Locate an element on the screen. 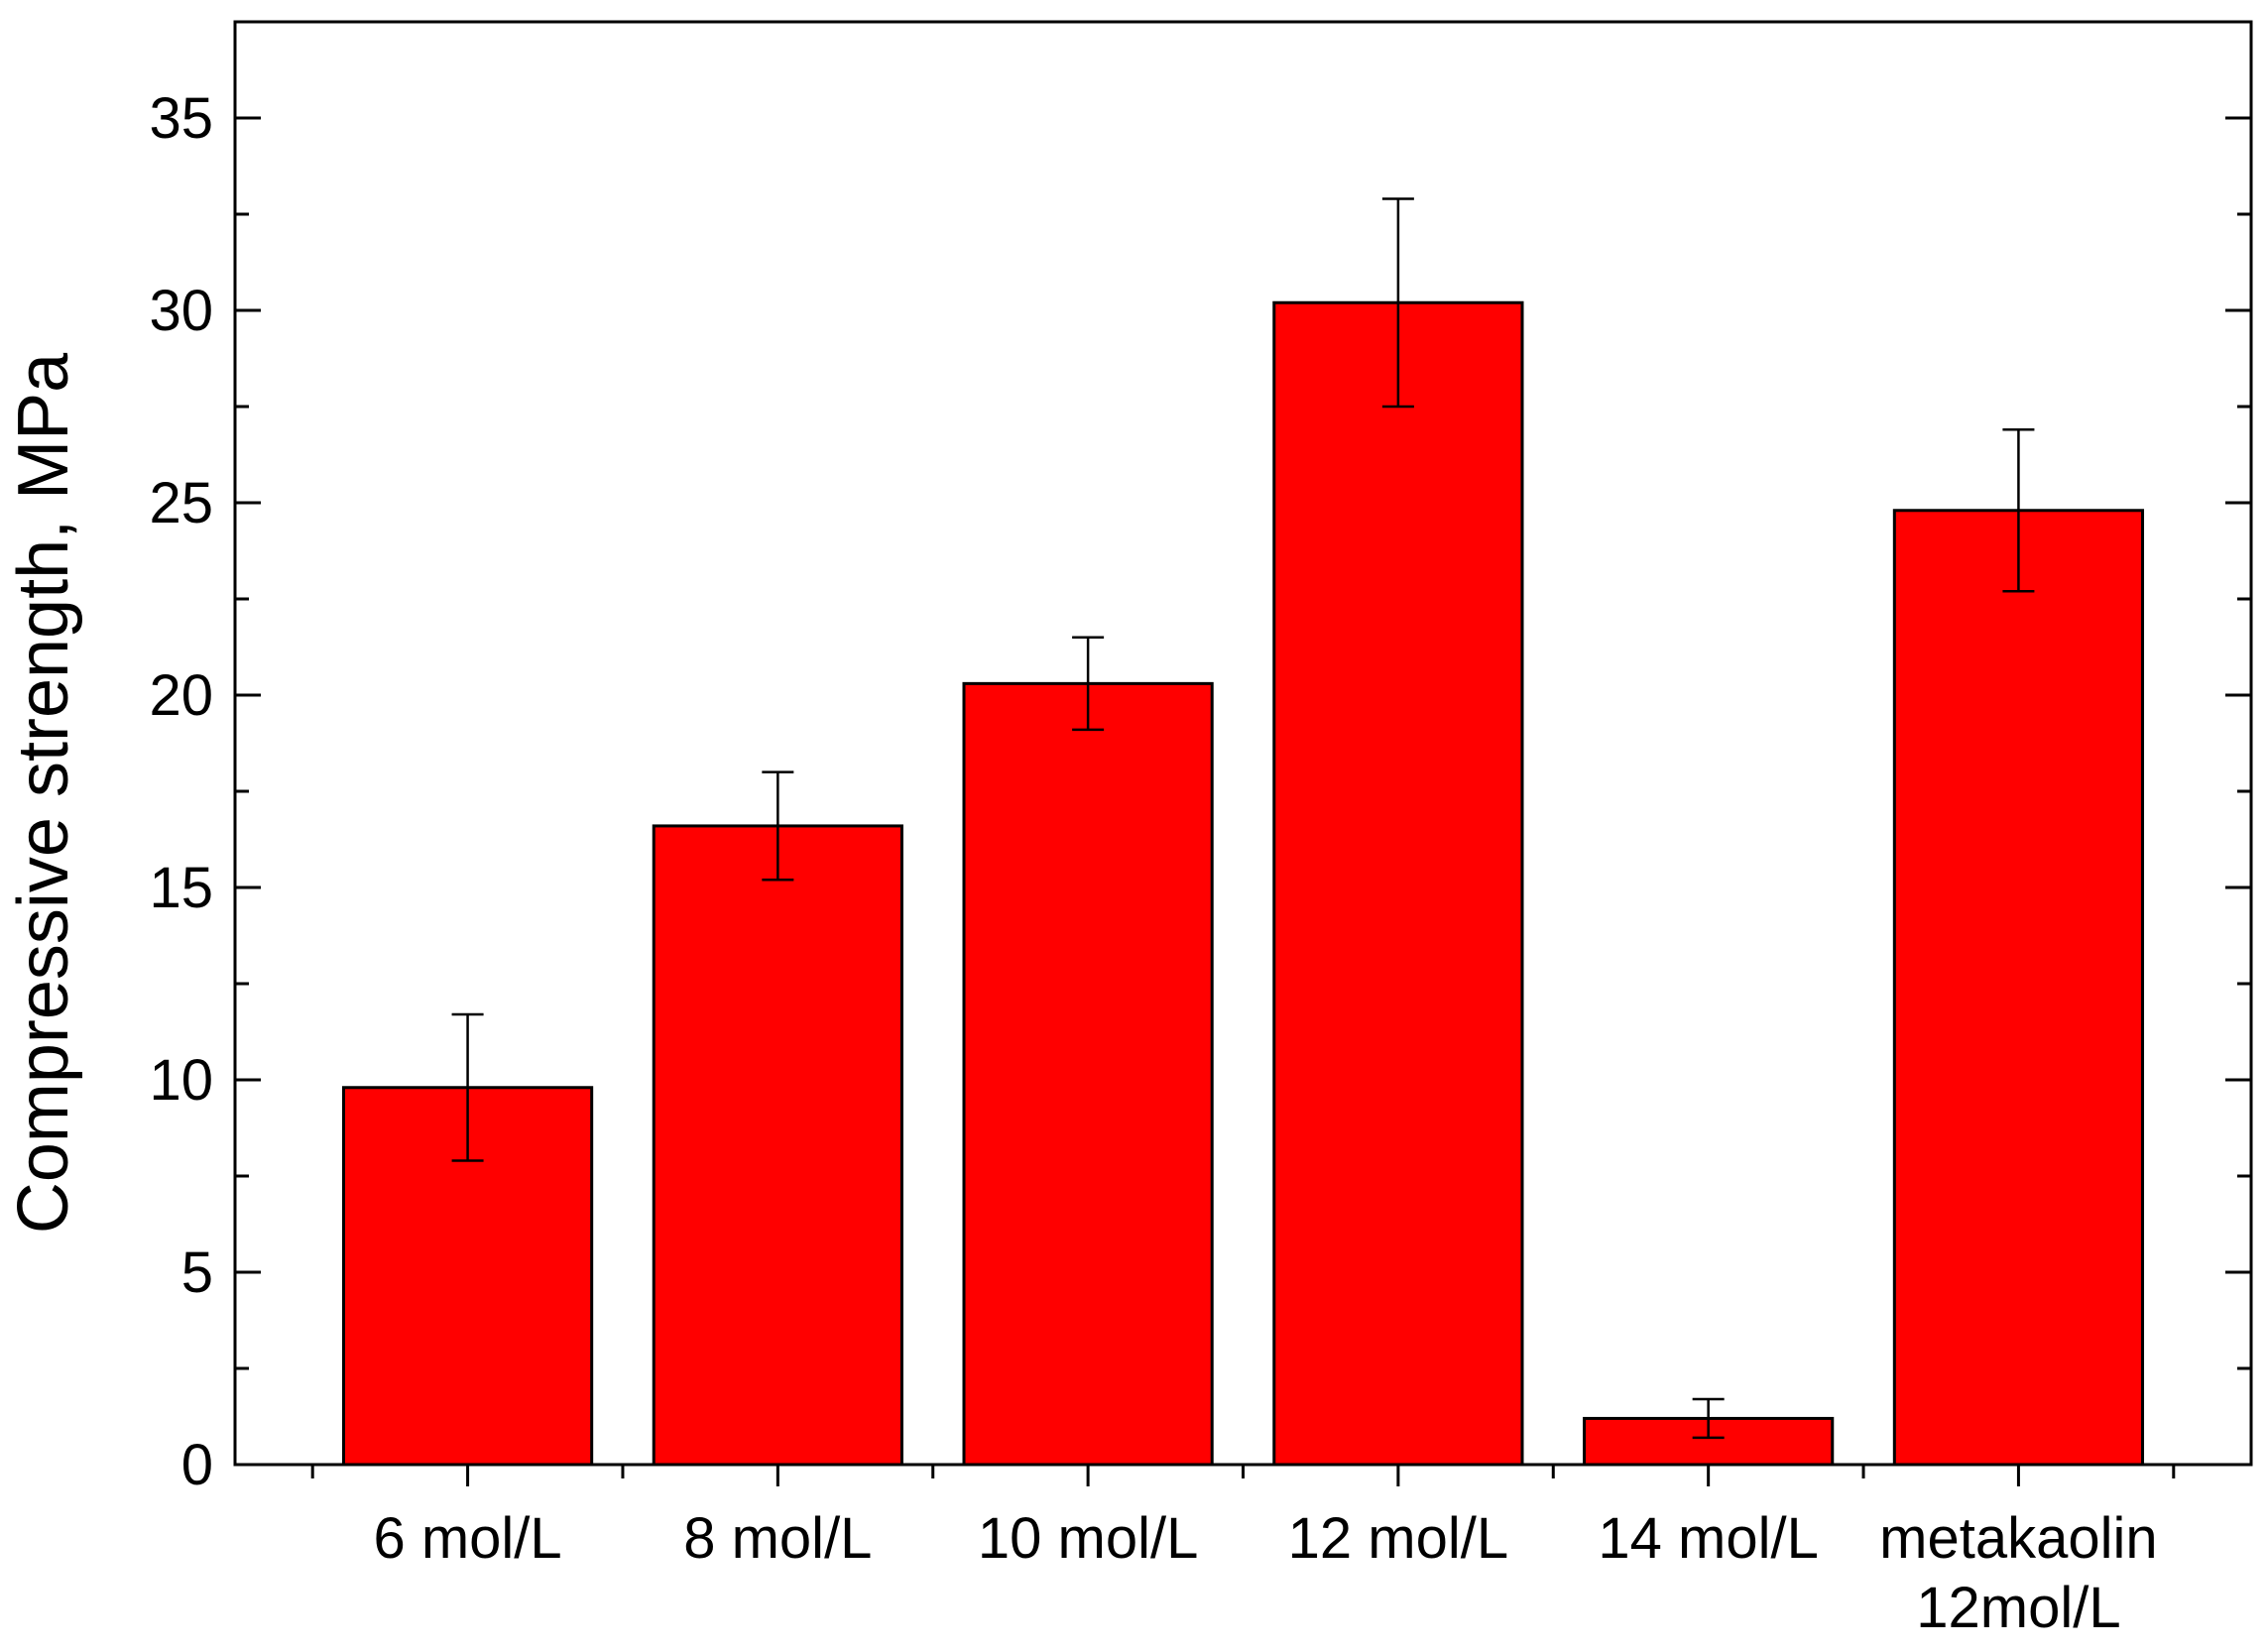  x-tick-label: 8 mol/L is located at coordinates (777, 1538).